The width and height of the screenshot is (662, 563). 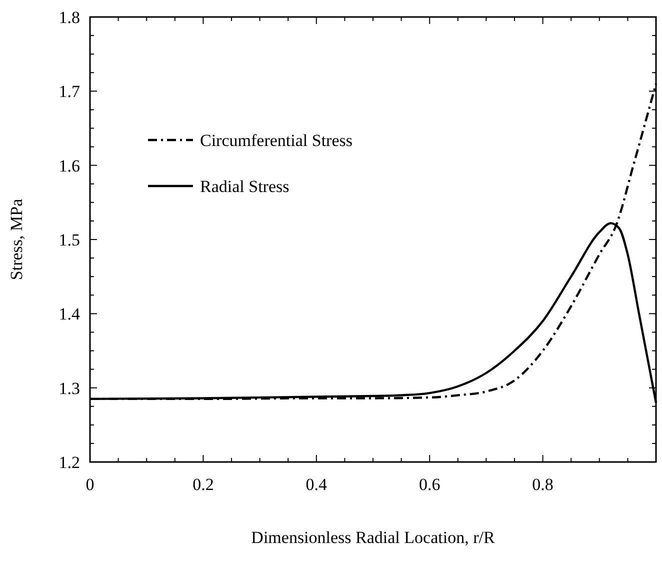 What do you see at coordinates (69, 462) in the screenshot?
I see `y-tick-label: 1.2` at bounding box center [69, 462].